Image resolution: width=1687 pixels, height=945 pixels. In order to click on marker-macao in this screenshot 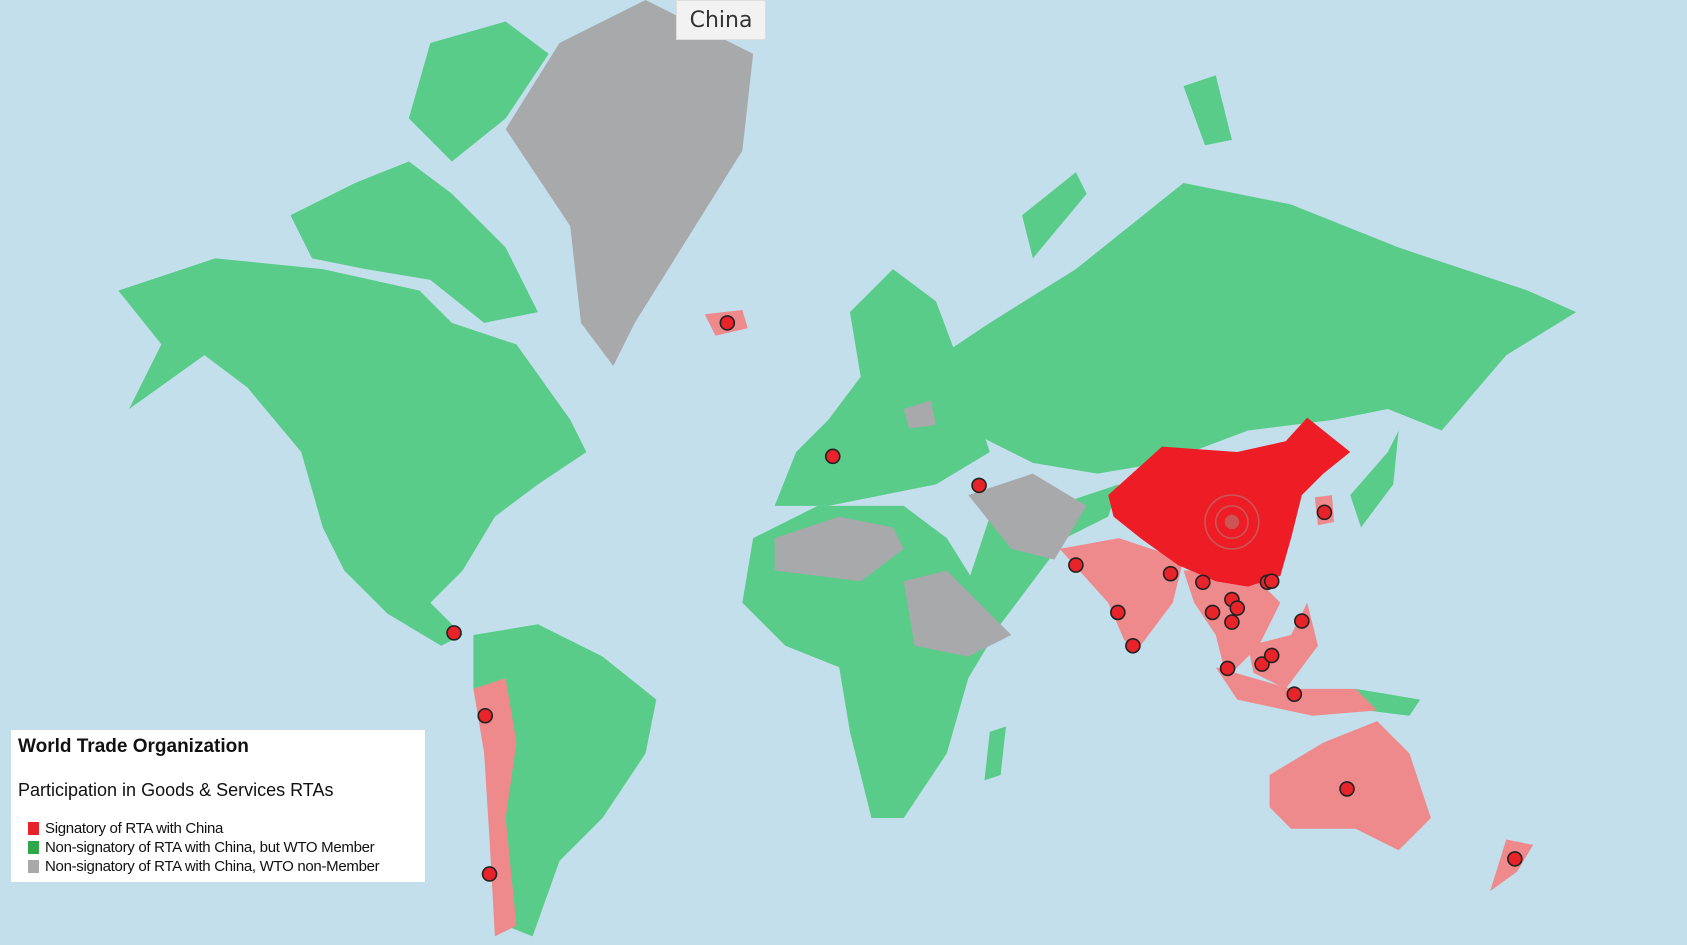, I will do `click(1302, 621)`.